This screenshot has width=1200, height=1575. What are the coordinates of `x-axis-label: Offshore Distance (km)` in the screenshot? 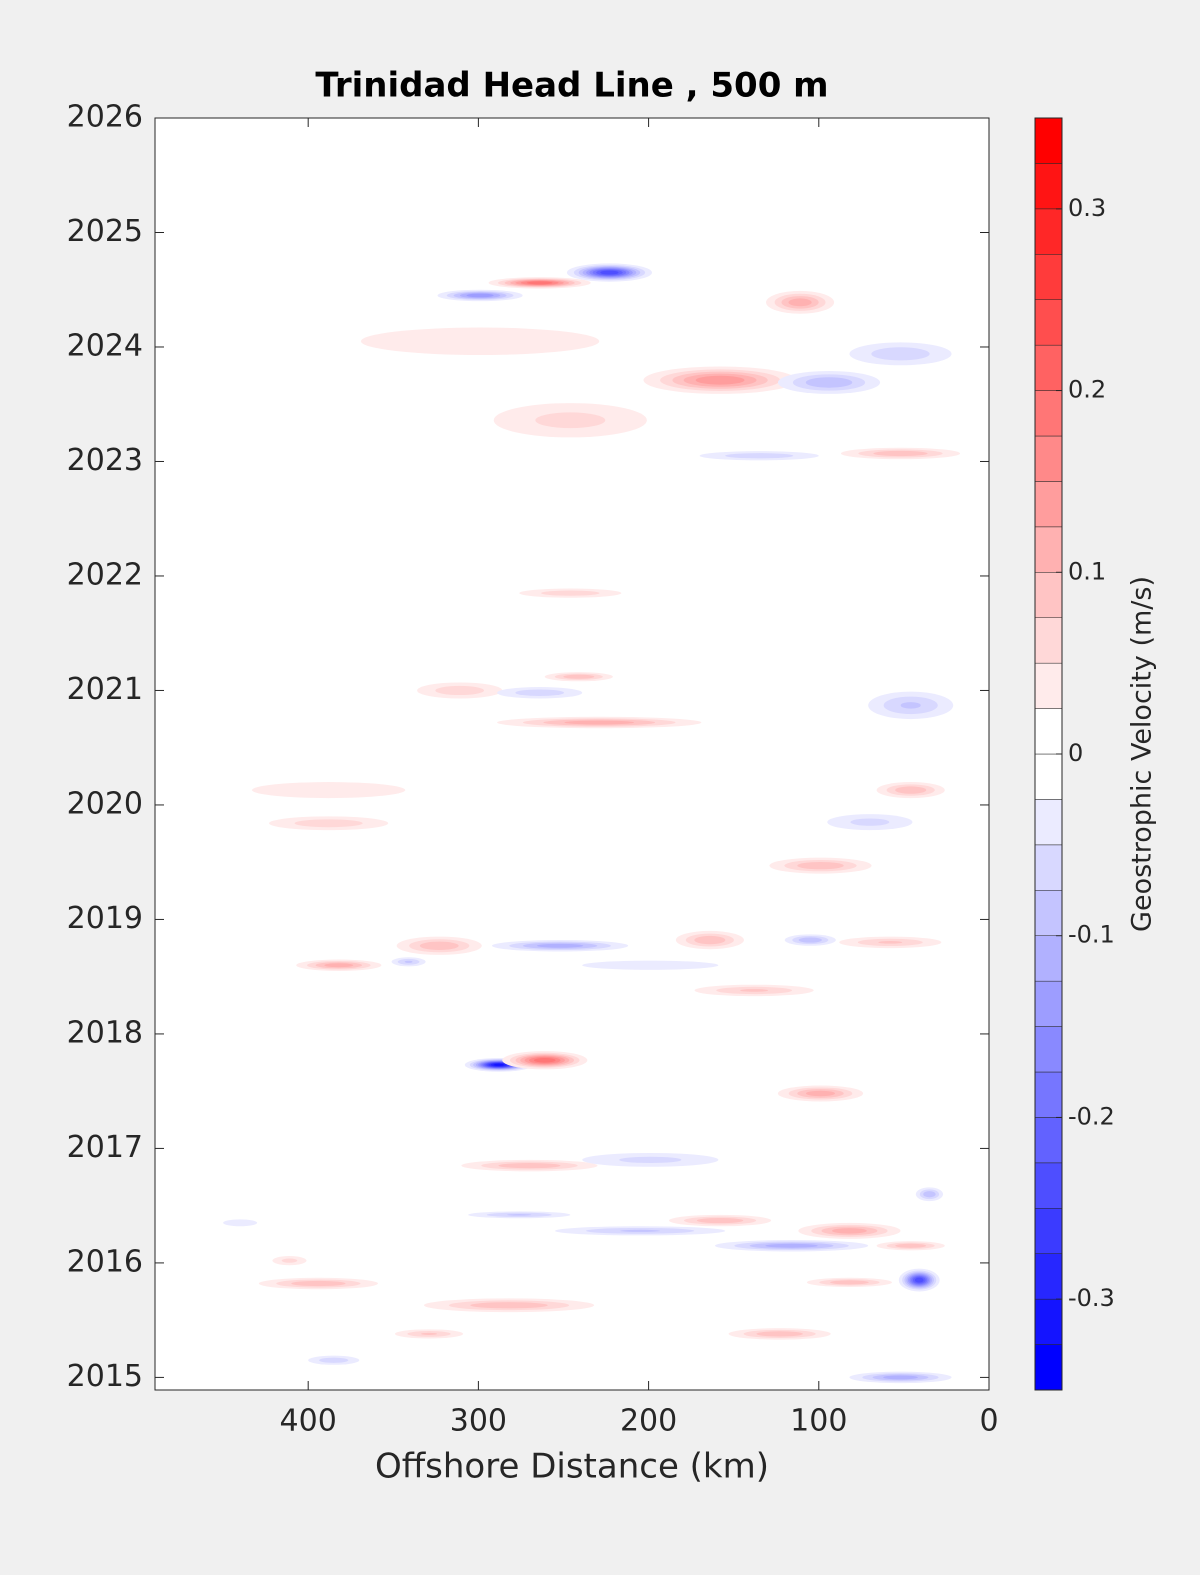 It's located at (572, 1467).